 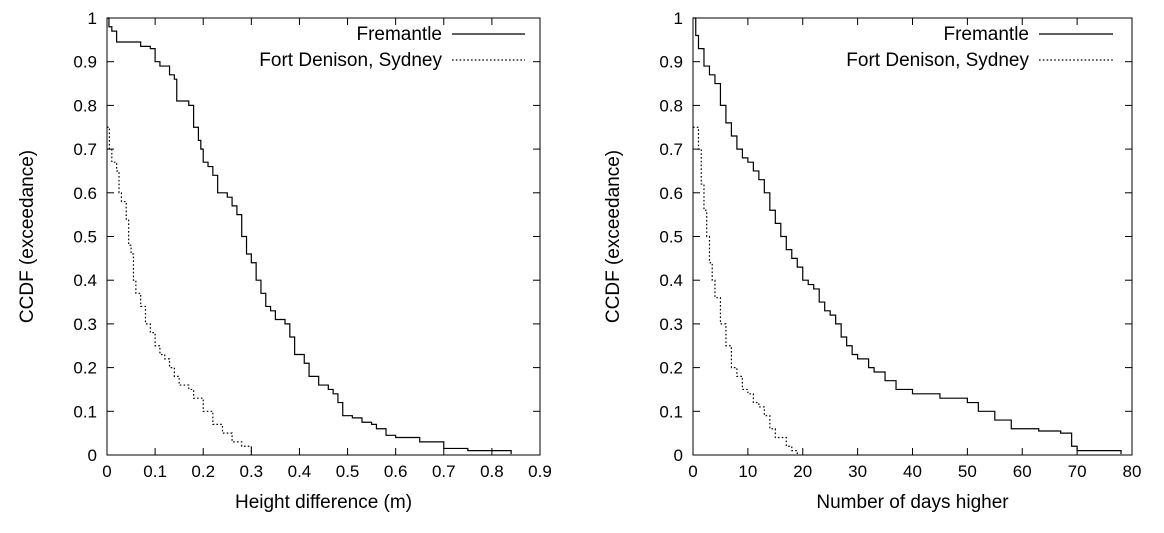 I want to click on x-tick-label: 0.4, so click(x=300, y=471).